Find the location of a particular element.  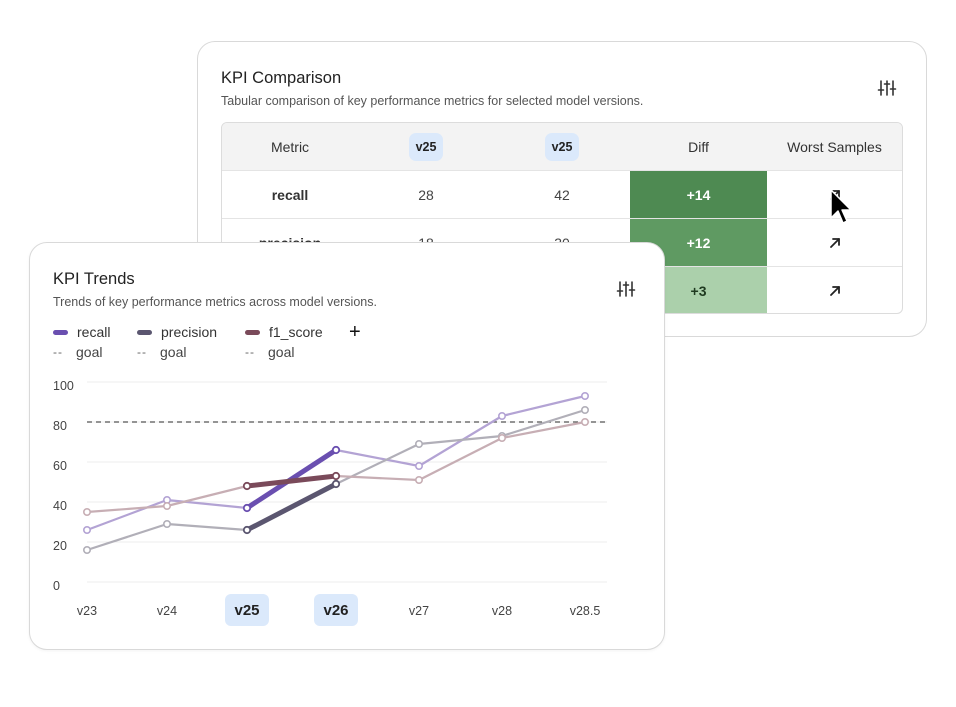

x-tick-label: v26 is located at coordinates (335, 610).